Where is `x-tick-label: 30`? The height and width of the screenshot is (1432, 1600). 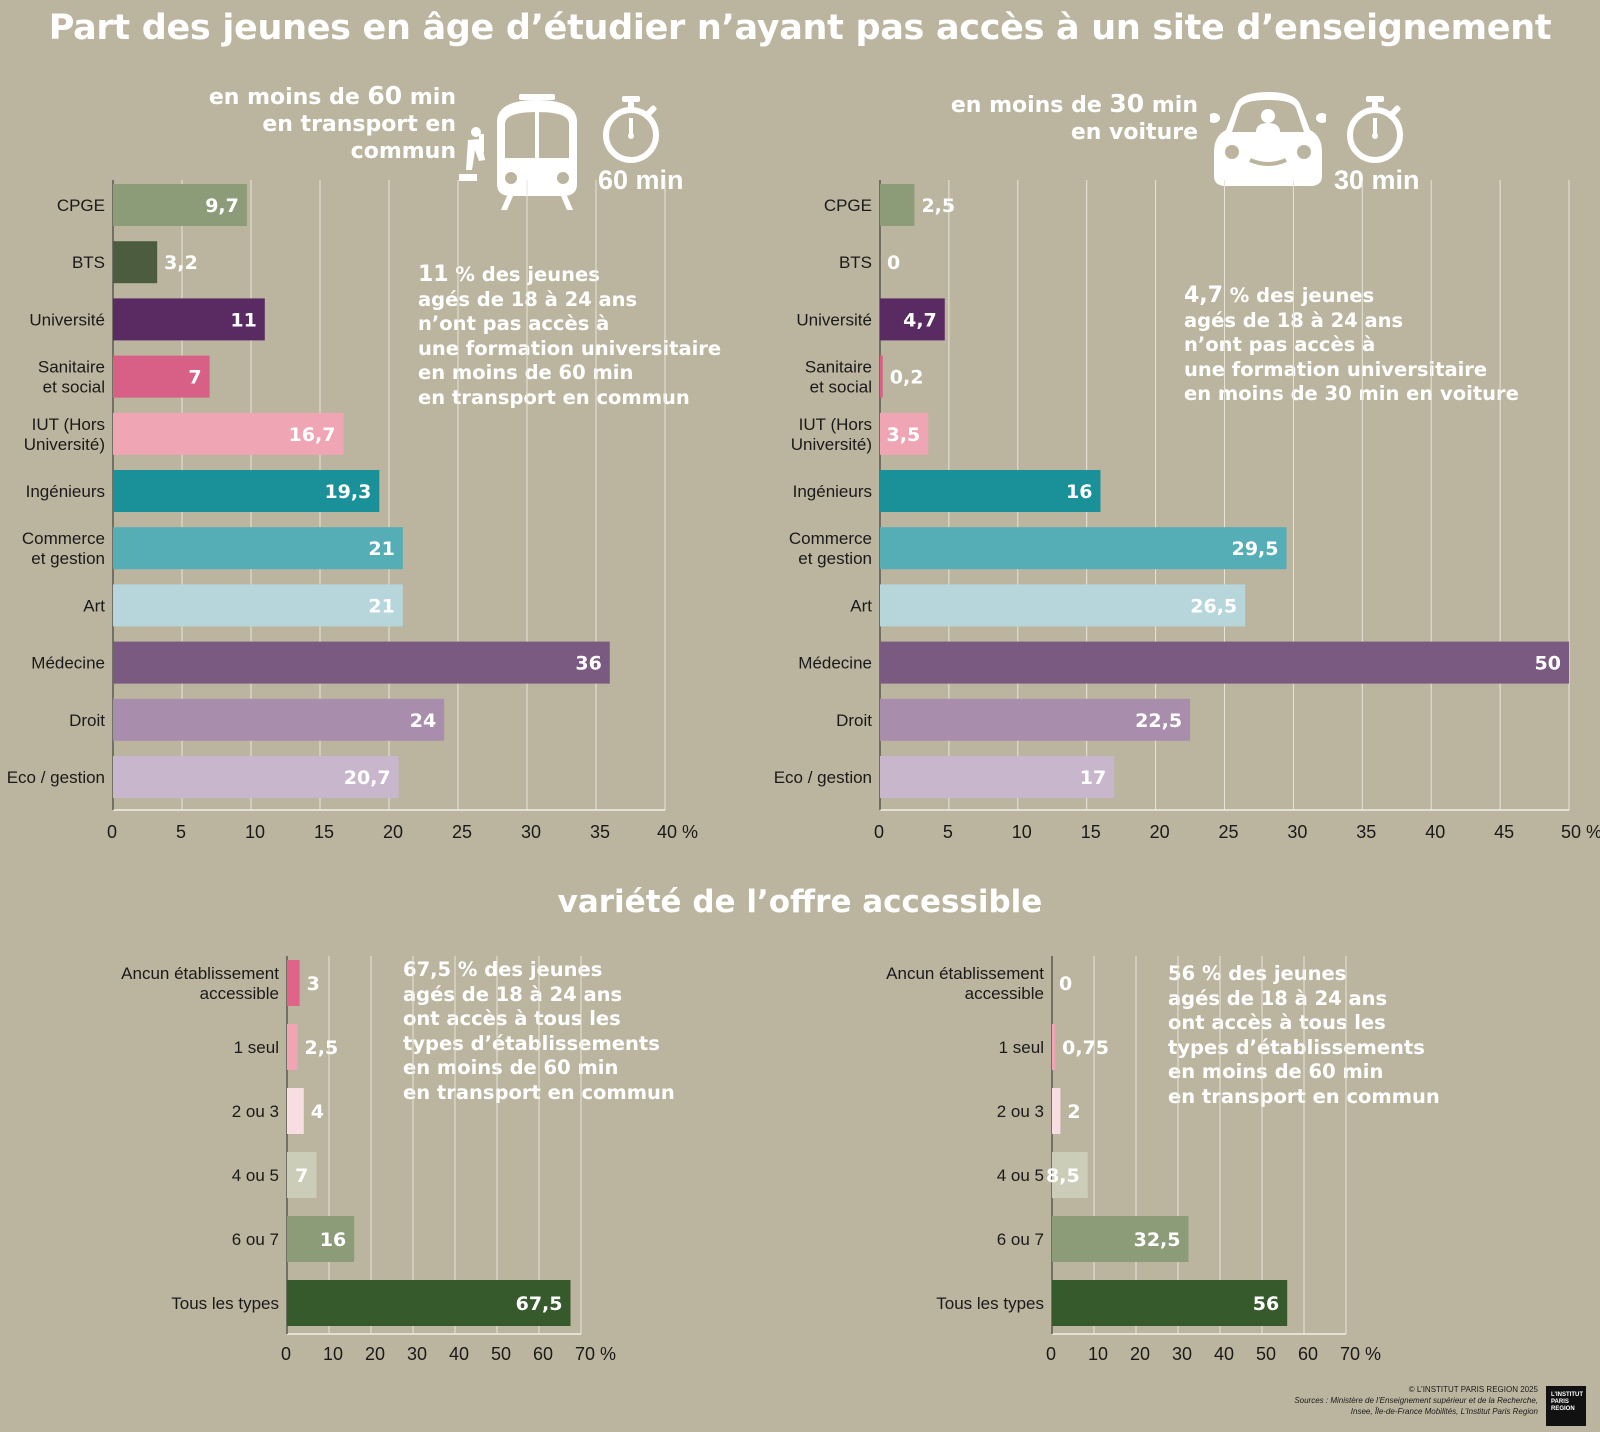 x-tick-label: 30 is located at coordinates (531, 832).